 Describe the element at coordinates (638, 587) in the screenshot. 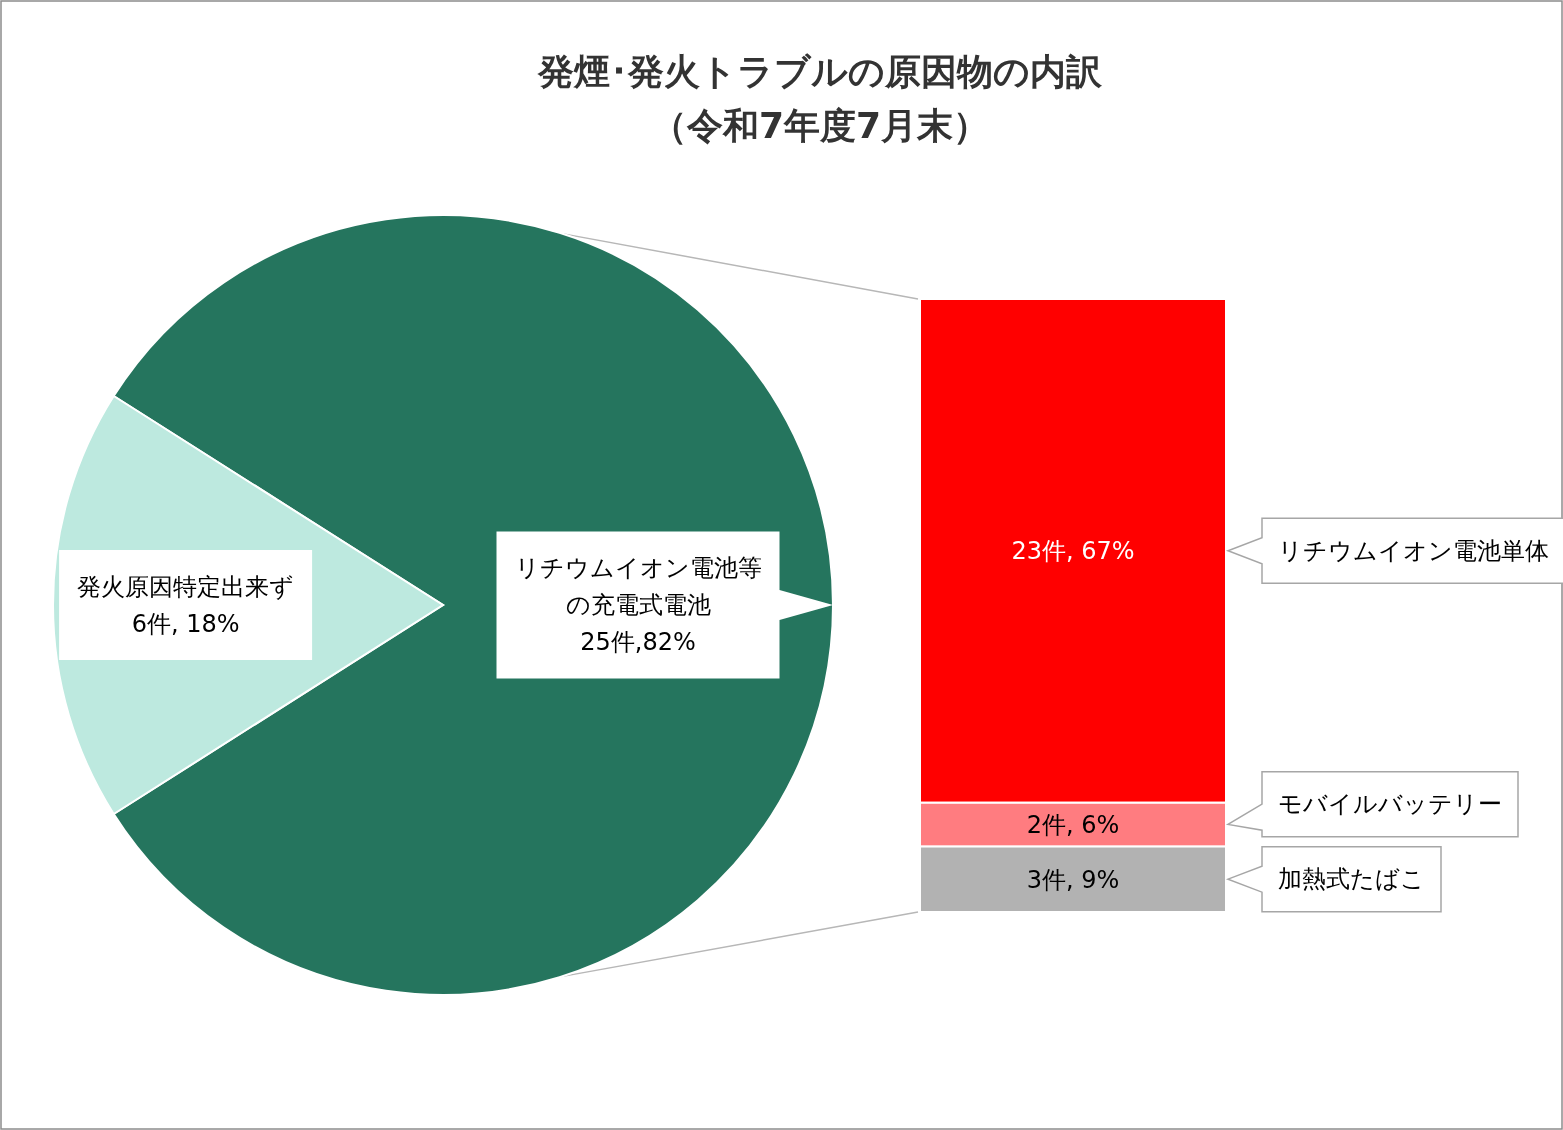

I see `slice-label: リチウムイオン電池等の充電式電池` at that location.